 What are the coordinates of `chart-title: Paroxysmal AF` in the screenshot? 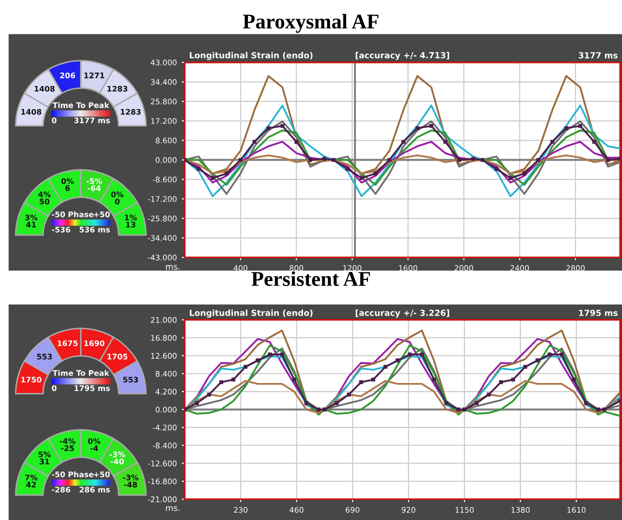 It's located at (310, 23).